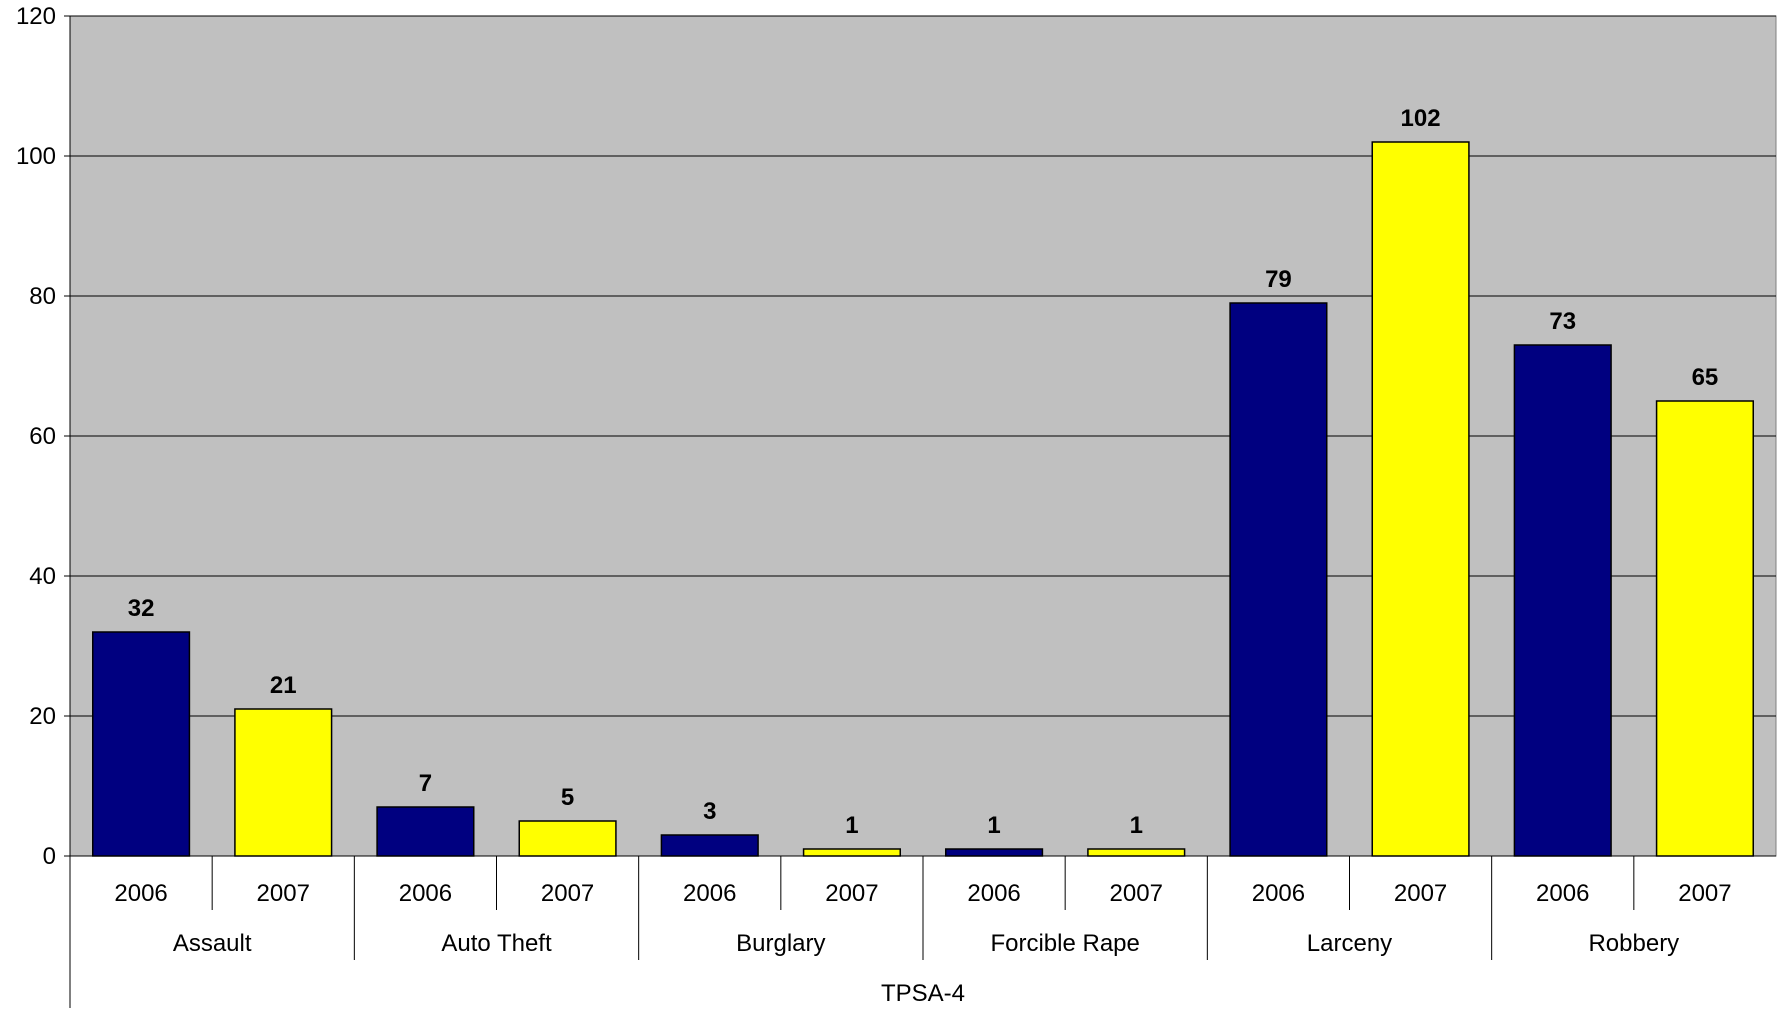 This screenshot has height=1013, width=1783. I want to click on y-tick-label: 20, so click(42, 716).